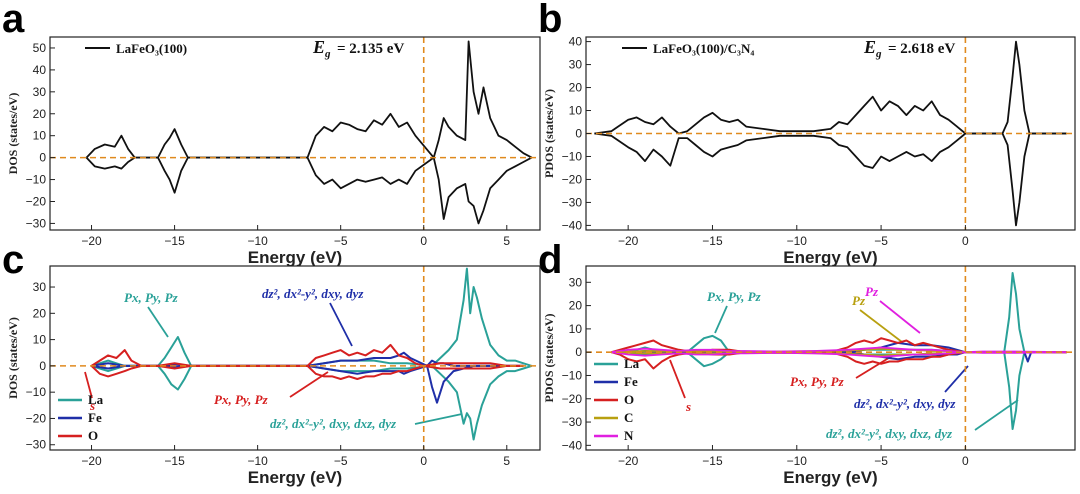  I want to click on annotation-d-6: dz², dx²-y², dxy, dxz, dyz, so click(889, 433).